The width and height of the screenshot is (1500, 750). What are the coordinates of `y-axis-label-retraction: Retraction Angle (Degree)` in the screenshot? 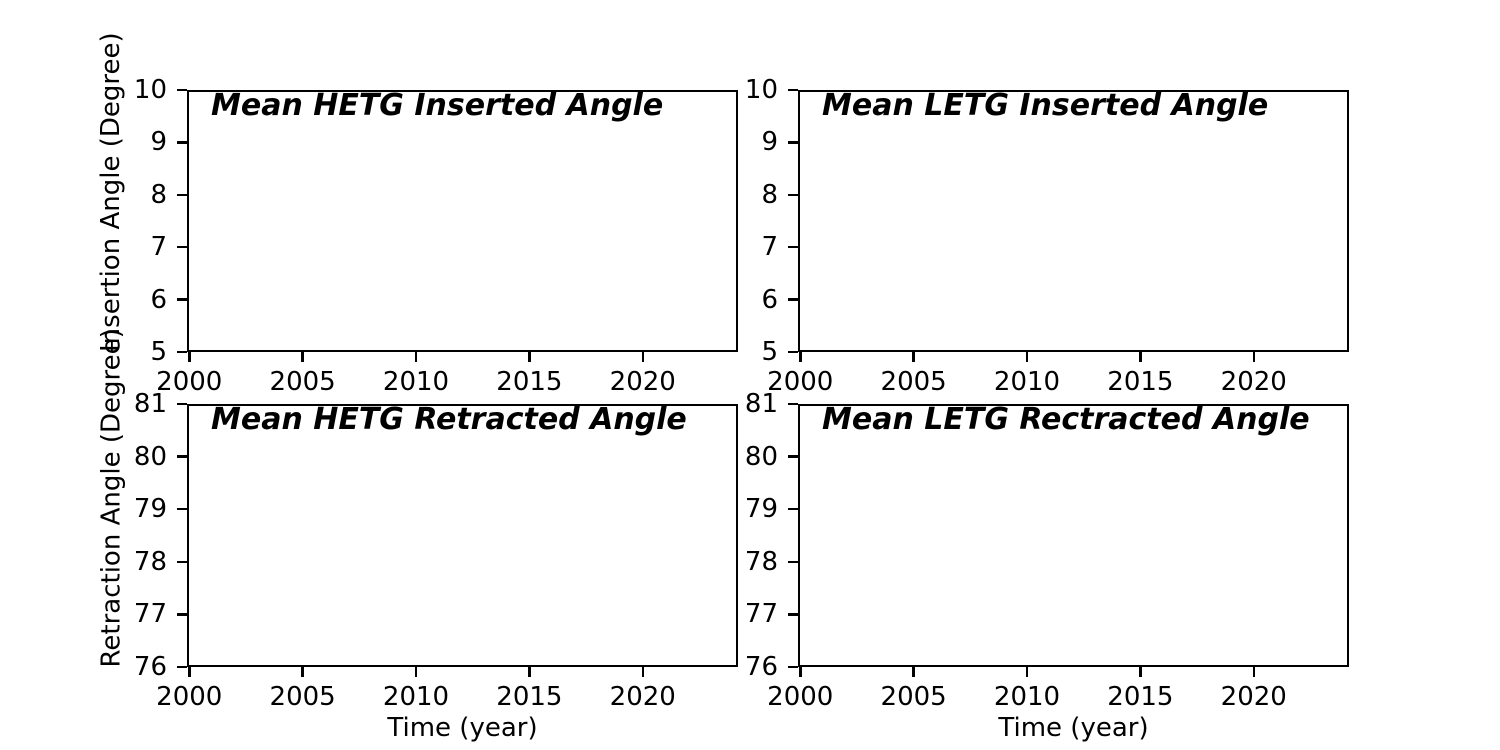 It's located at (111, 497).